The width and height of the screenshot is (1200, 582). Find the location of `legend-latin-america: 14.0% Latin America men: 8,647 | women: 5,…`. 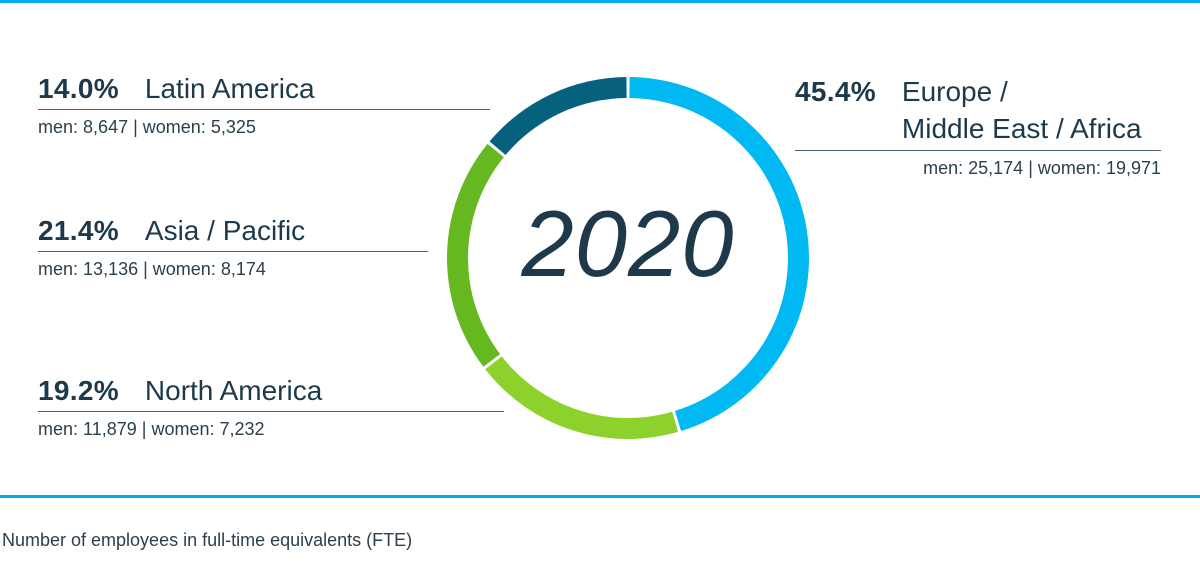

legend-latin-america: 14.0% Latin America men: 8,647 | women: 5,… is located at coordinates (264, 105).